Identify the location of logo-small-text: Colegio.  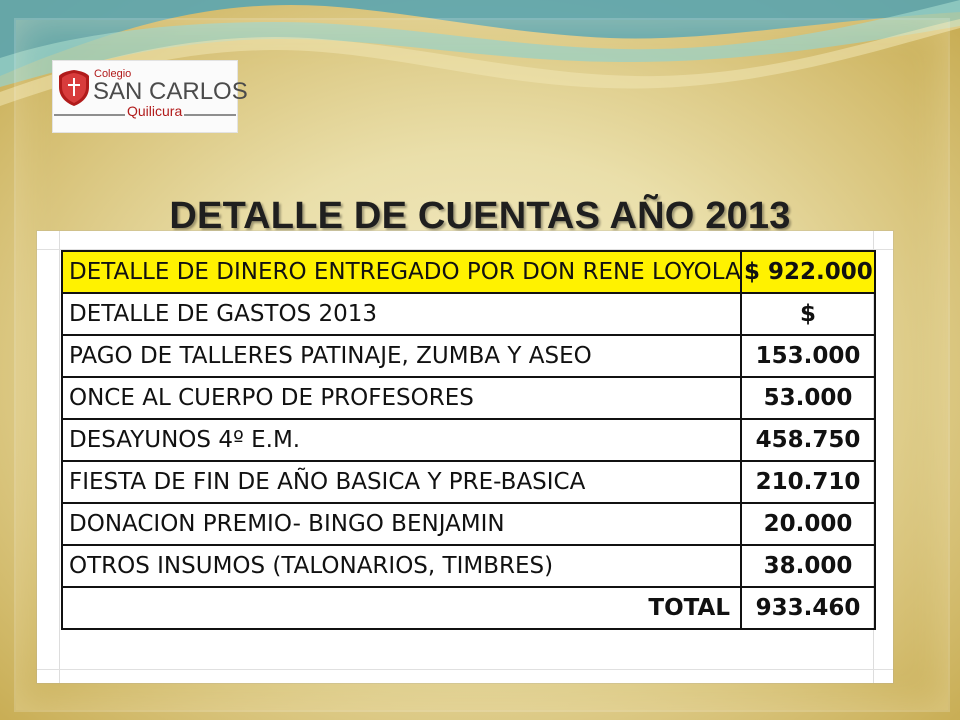
(113, 74).